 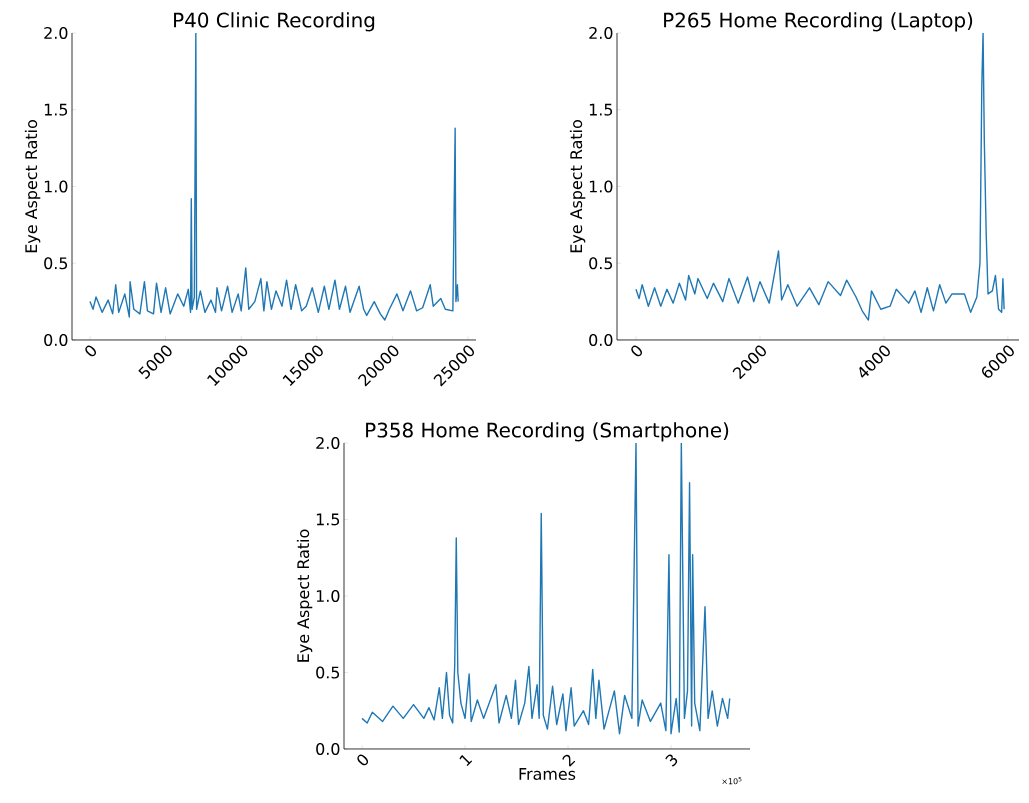 What do you see at coordinates (274, 22) in the screenshot?
I see `chart-title: P40 Clinic Recording` at bounding box center [274, 22].